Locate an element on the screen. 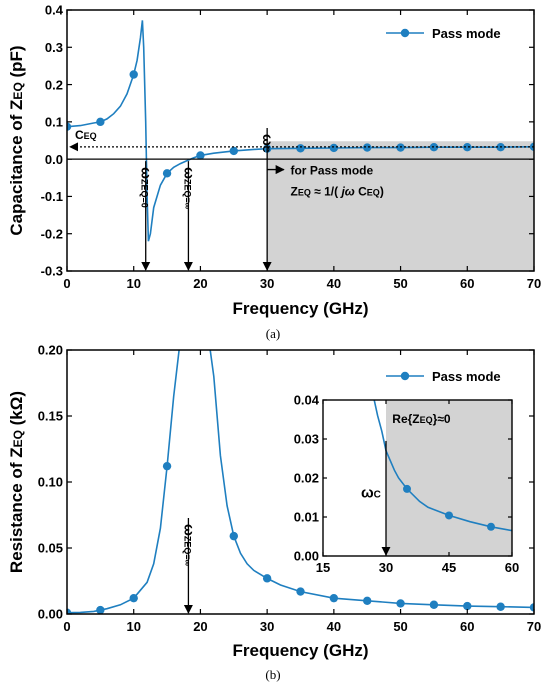  svg-text: CEQ is located at coordinates (86, 135).